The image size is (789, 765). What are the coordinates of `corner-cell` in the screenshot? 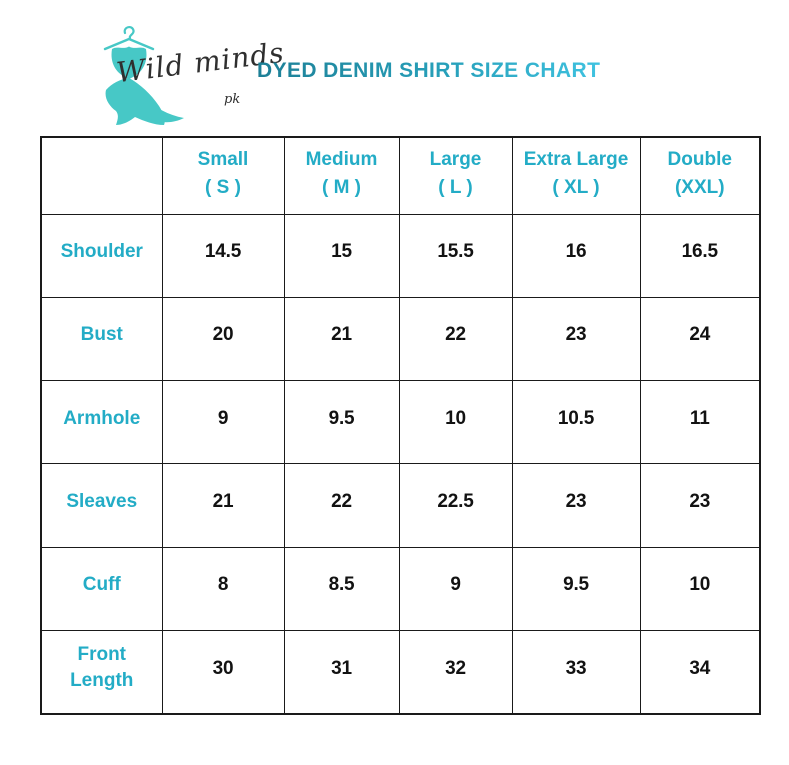 It's located at (101, 175).